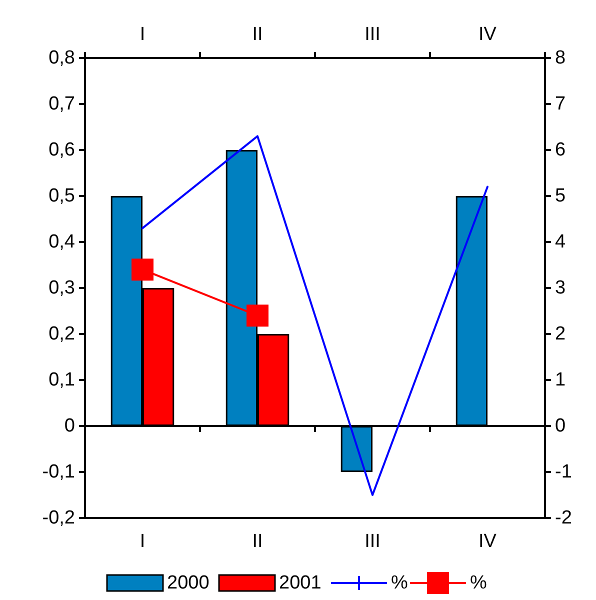  I want to click on y-tick-label: 0,2, so click(61, 334).